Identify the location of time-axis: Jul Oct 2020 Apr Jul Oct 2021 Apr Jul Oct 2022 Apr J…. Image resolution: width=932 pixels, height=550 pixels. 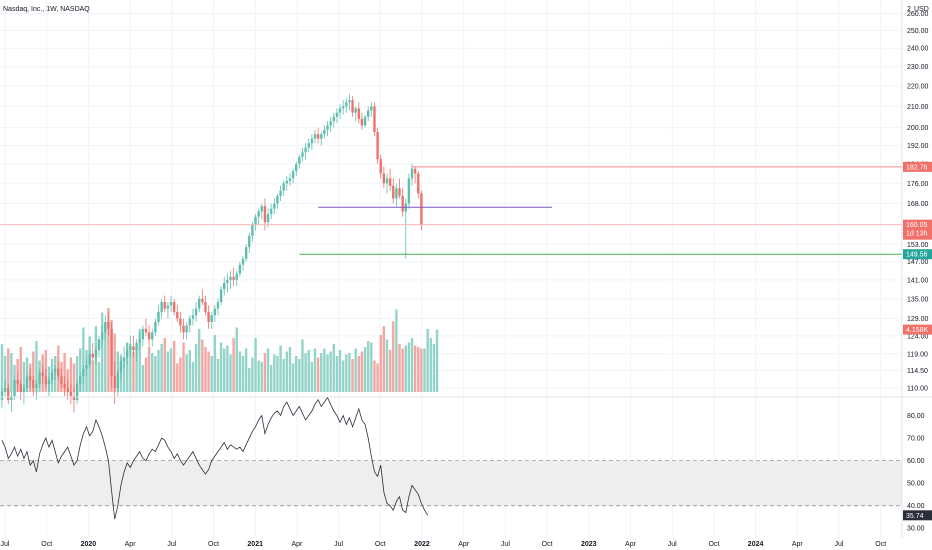
(444, 544).